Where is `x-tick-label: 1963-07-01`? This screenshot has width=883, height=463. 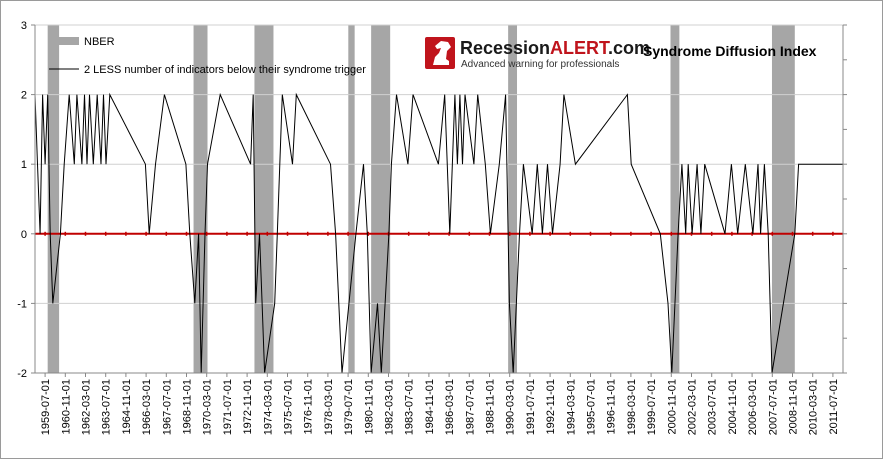 x-tick-label: 1963-07-01 is located at coordinates (107, 407).